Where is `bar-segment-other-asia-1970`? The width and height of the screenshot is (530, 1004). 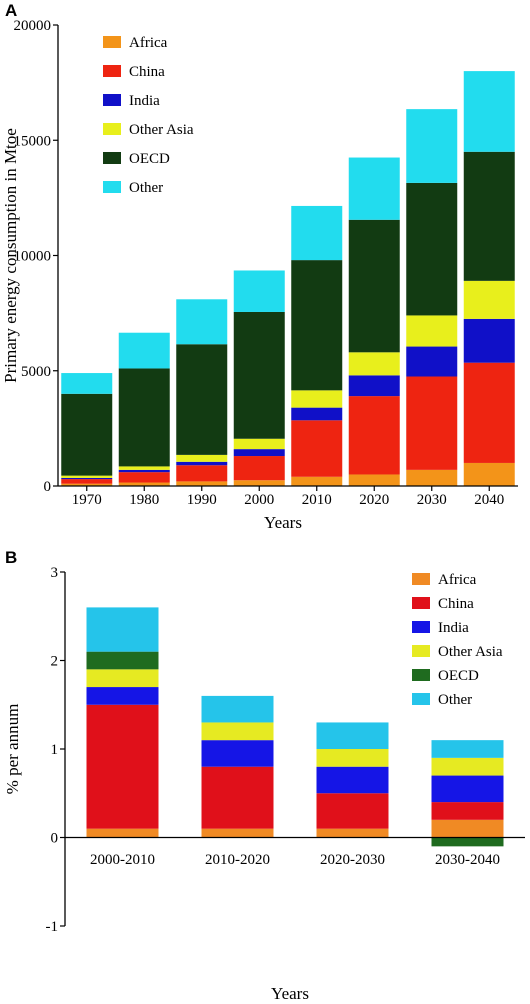
bar-segment-other-asia-1970 is located at coordinates (87, 476).